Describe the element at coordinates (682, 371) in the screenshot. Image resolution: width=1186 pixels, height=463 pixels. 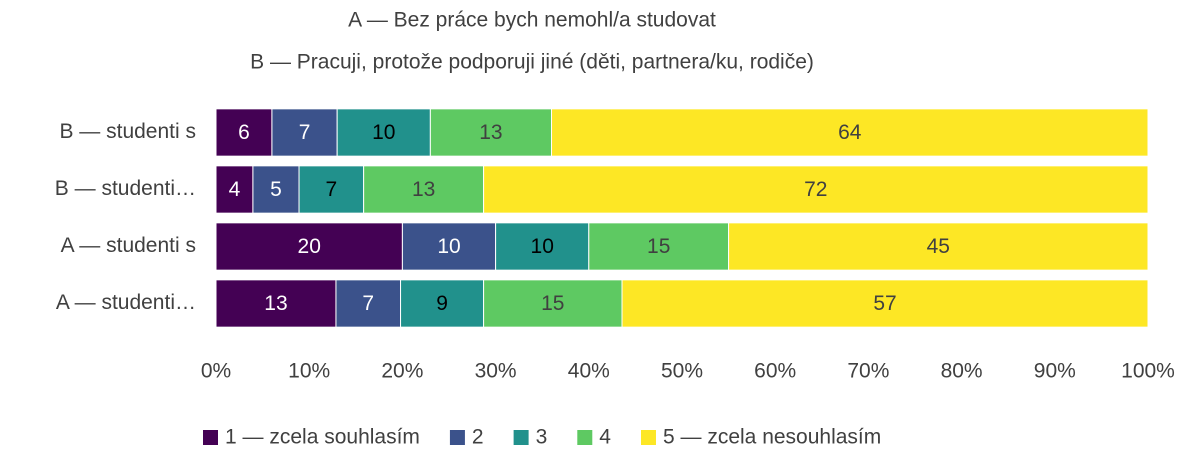
I see `x-tick-label: 50%` at that location.